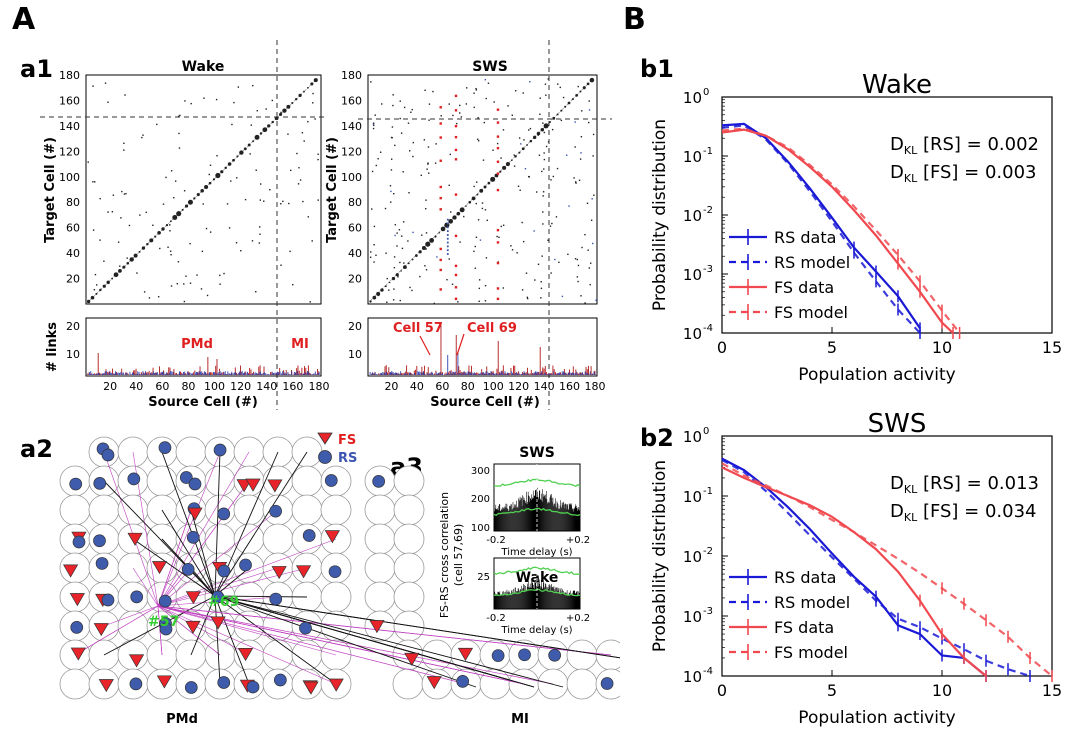 The width and height of the screenshot is (1070, 736). Describe the element at coordinates (887, 556) in the screenshot. I see `plot-frame` at that location.